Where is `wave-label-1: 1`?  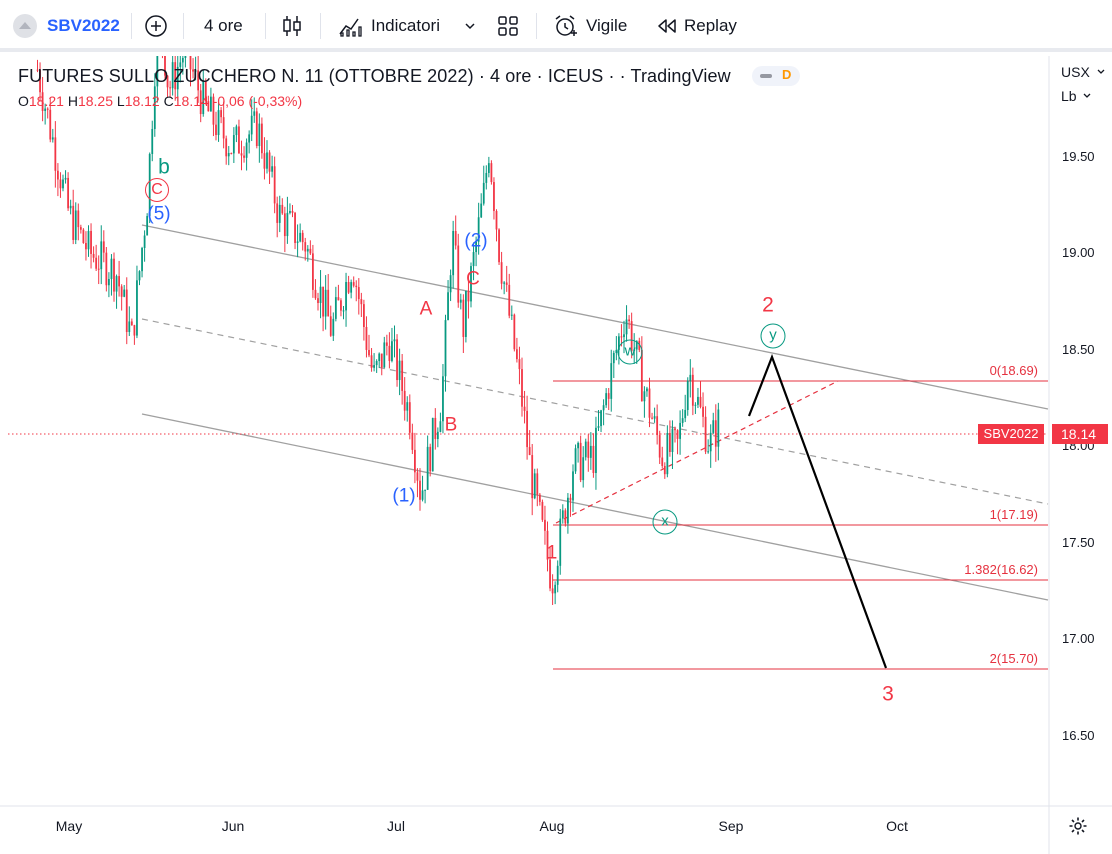
wave-label-1: 1 is located at coordinates (552, 553).